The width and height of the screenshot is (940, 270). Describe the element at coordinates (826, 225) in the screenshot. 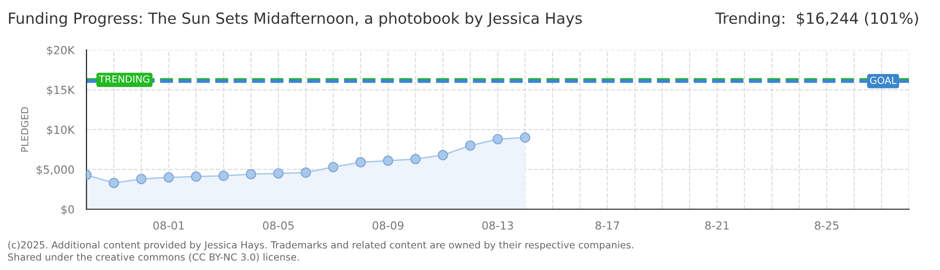

I see `x-tick-label: 8-25` at that location.